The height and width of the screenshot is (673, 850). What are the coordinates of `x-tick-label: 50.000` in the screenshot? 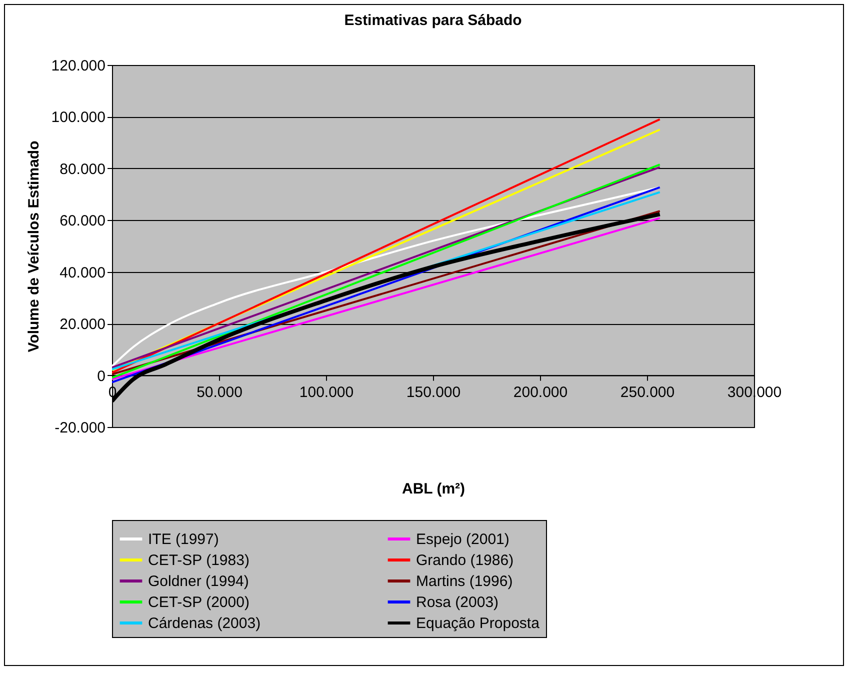 It's located at (219, 392).